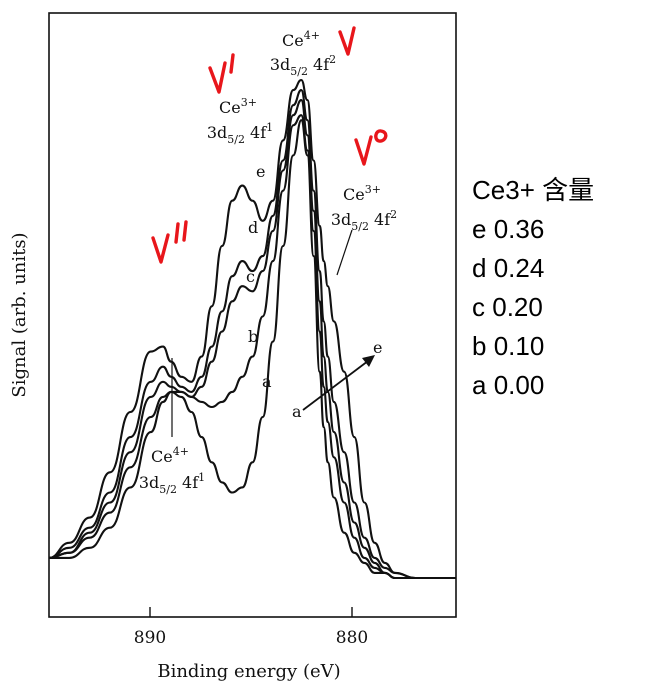 The height and width of the screenshot is (687, 647). I want to click on arrow-label-from: a, so click(297, 411).